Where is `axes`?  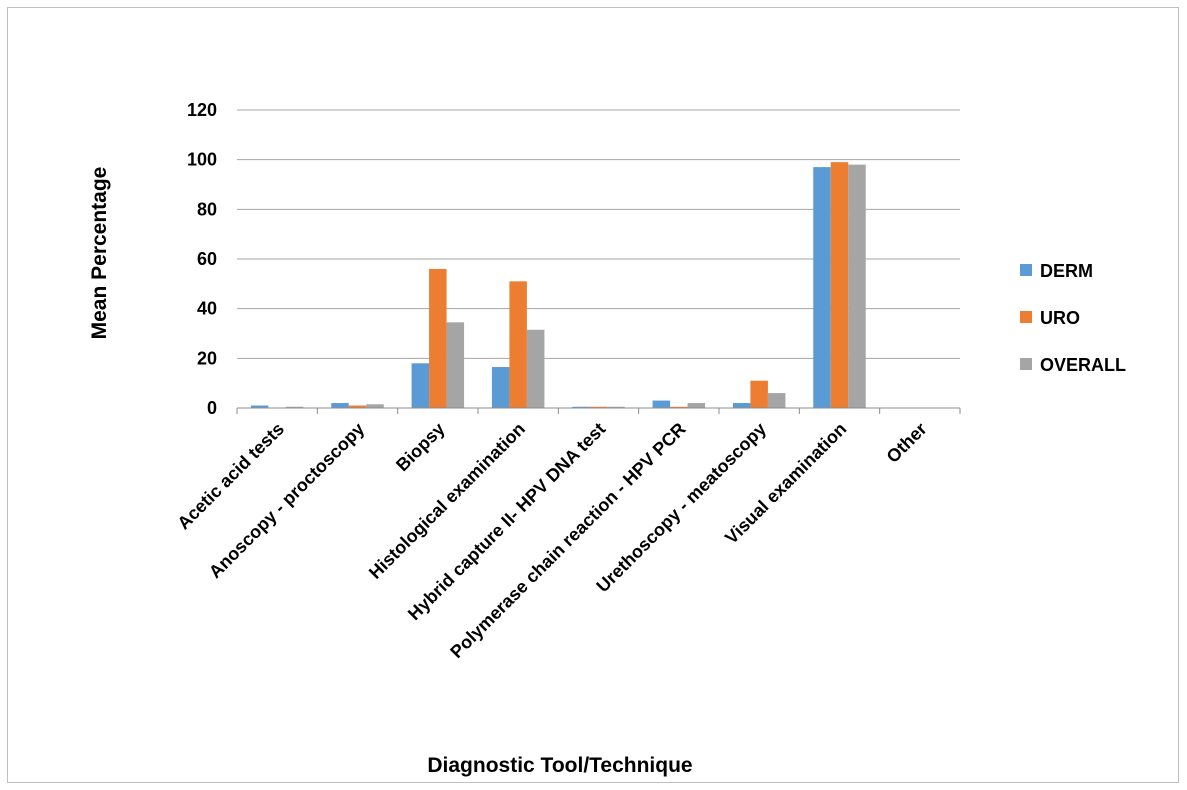 axes is located at coordinates (598, 410).